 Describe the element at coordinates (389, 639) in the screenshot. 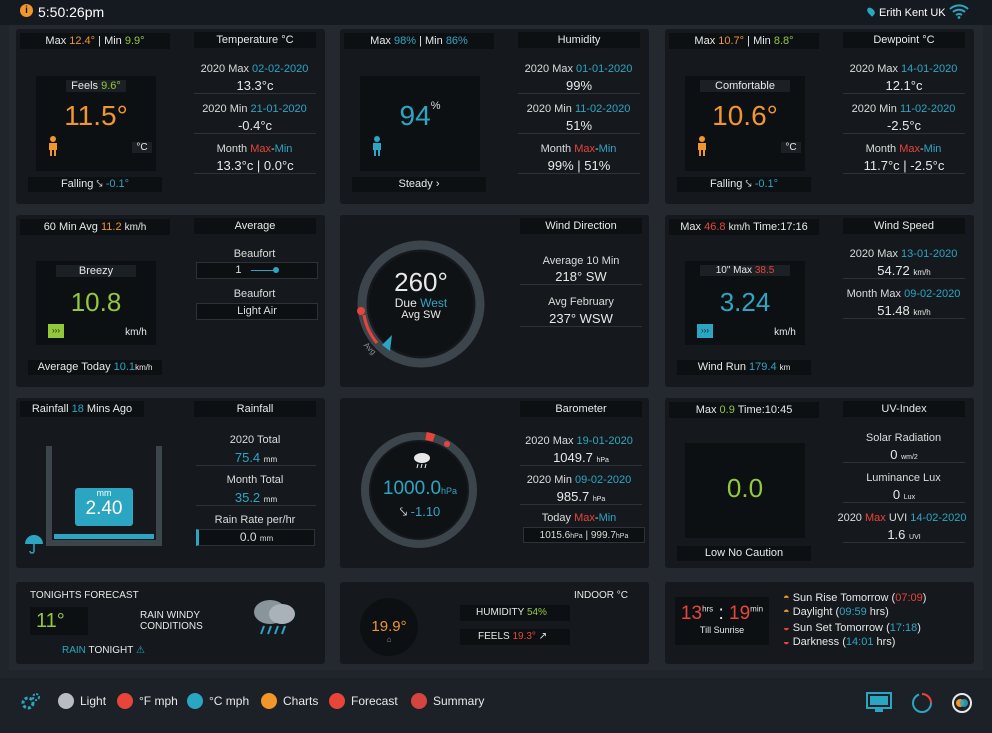

I see `house-icon: ⌂` at that location.